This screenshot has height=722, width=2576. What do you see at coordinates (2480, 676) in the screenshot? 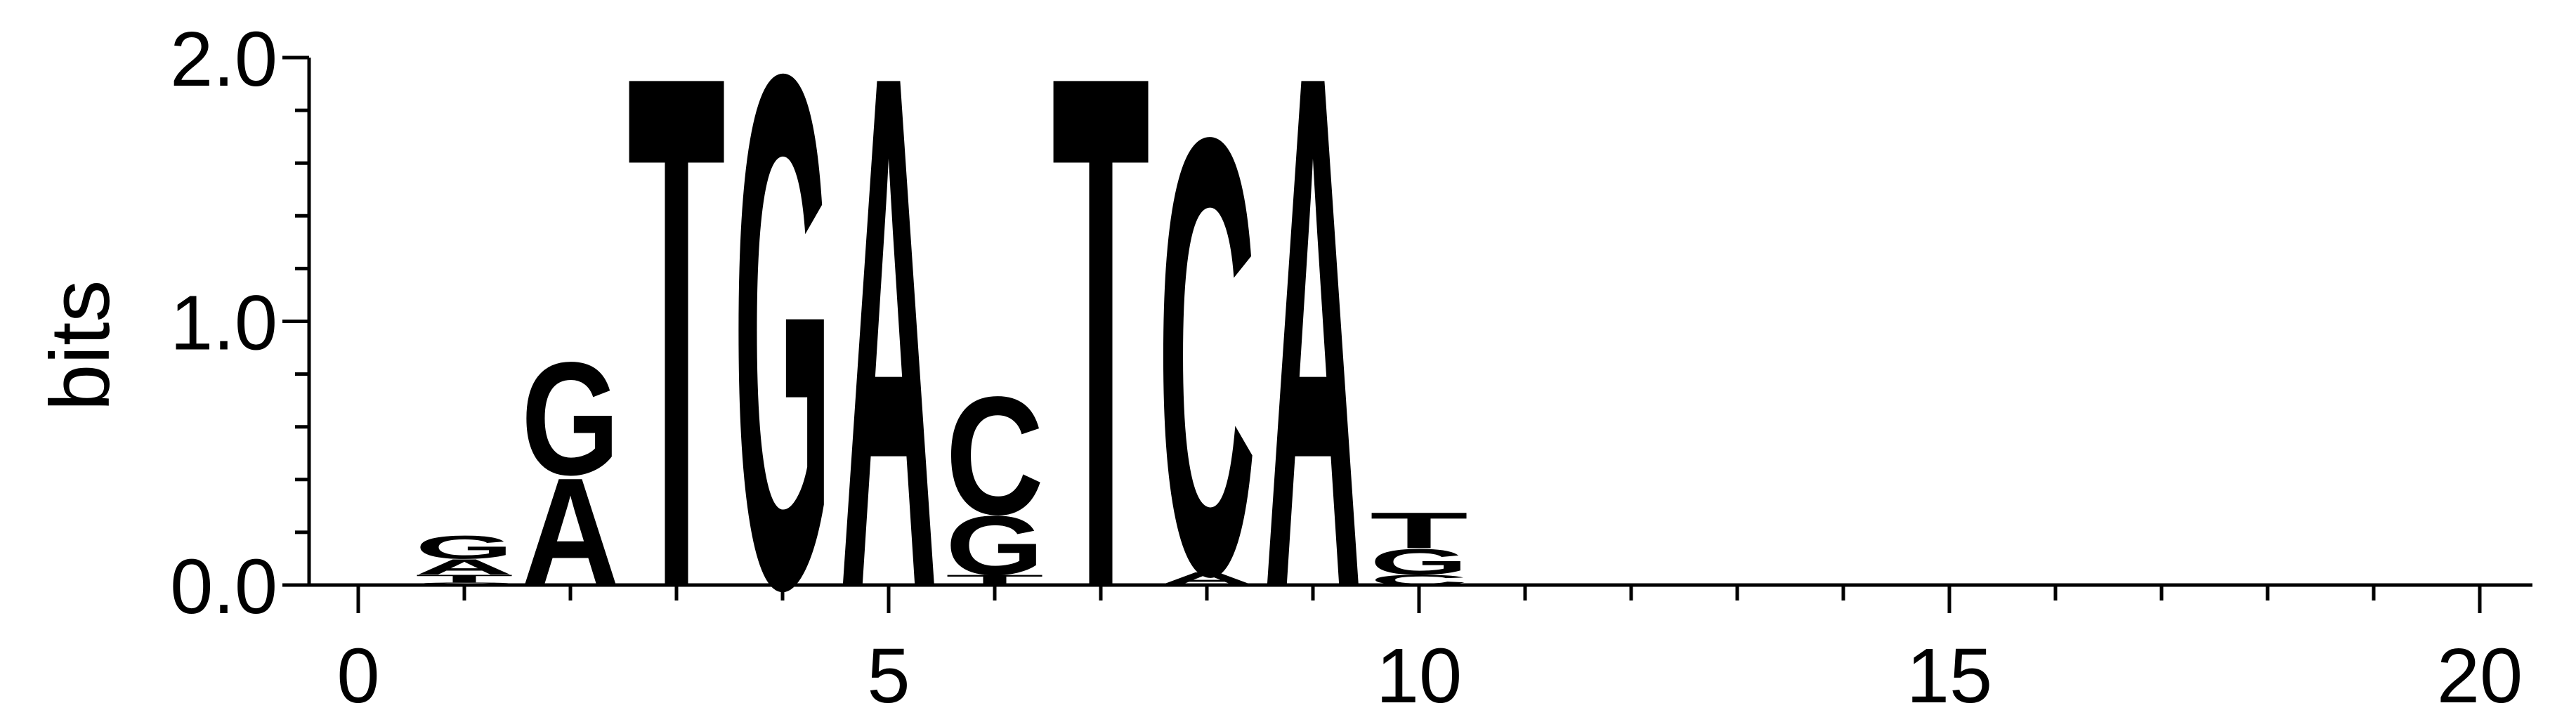
I see `x-tick-label: 20` at bounding box center [2480, 676].